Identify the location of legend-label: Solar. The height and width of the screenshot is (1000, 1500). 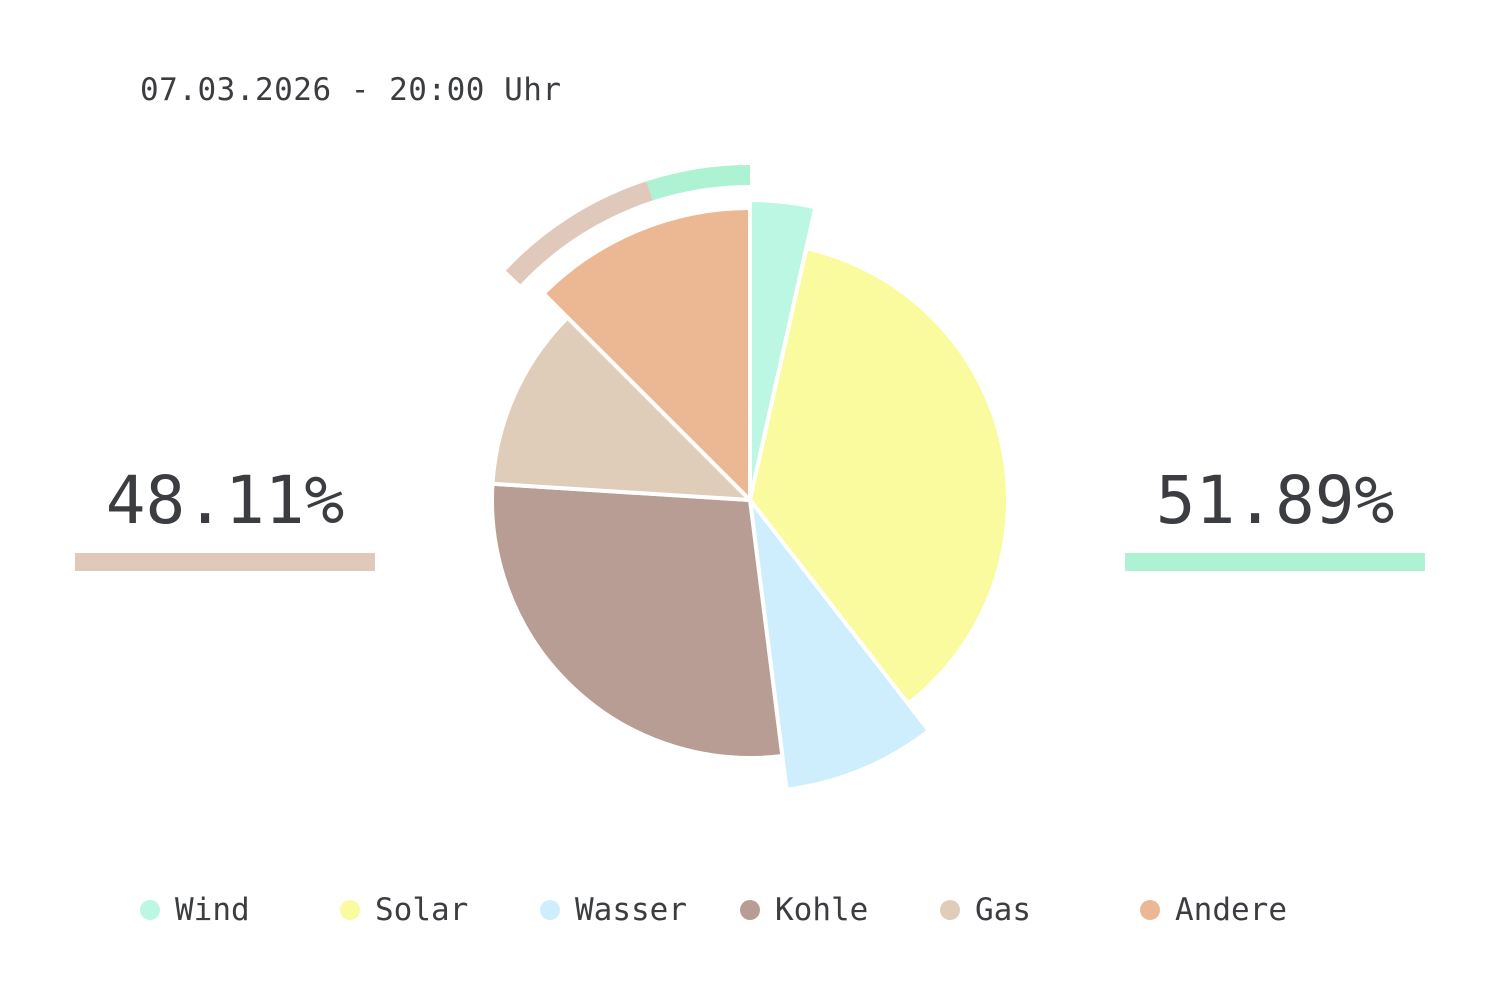
(422, 910).